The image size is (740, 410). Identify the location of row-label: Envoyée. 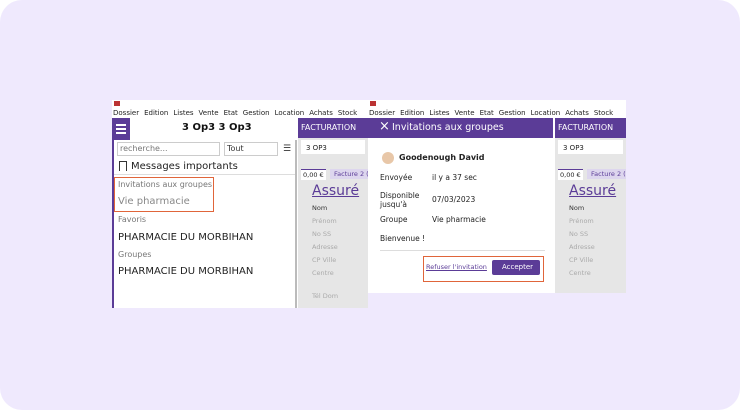
(396, 177).